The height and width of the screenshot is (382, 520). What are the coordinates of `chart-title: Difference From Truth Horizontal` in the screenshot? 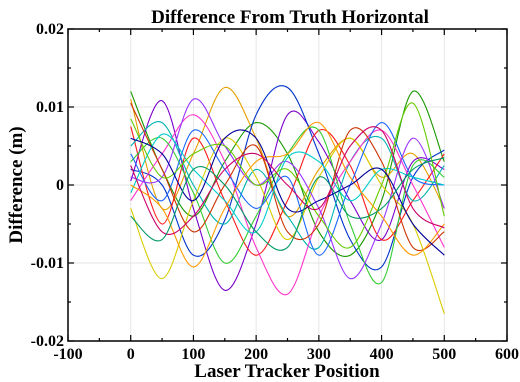 It's located at (290, 17).